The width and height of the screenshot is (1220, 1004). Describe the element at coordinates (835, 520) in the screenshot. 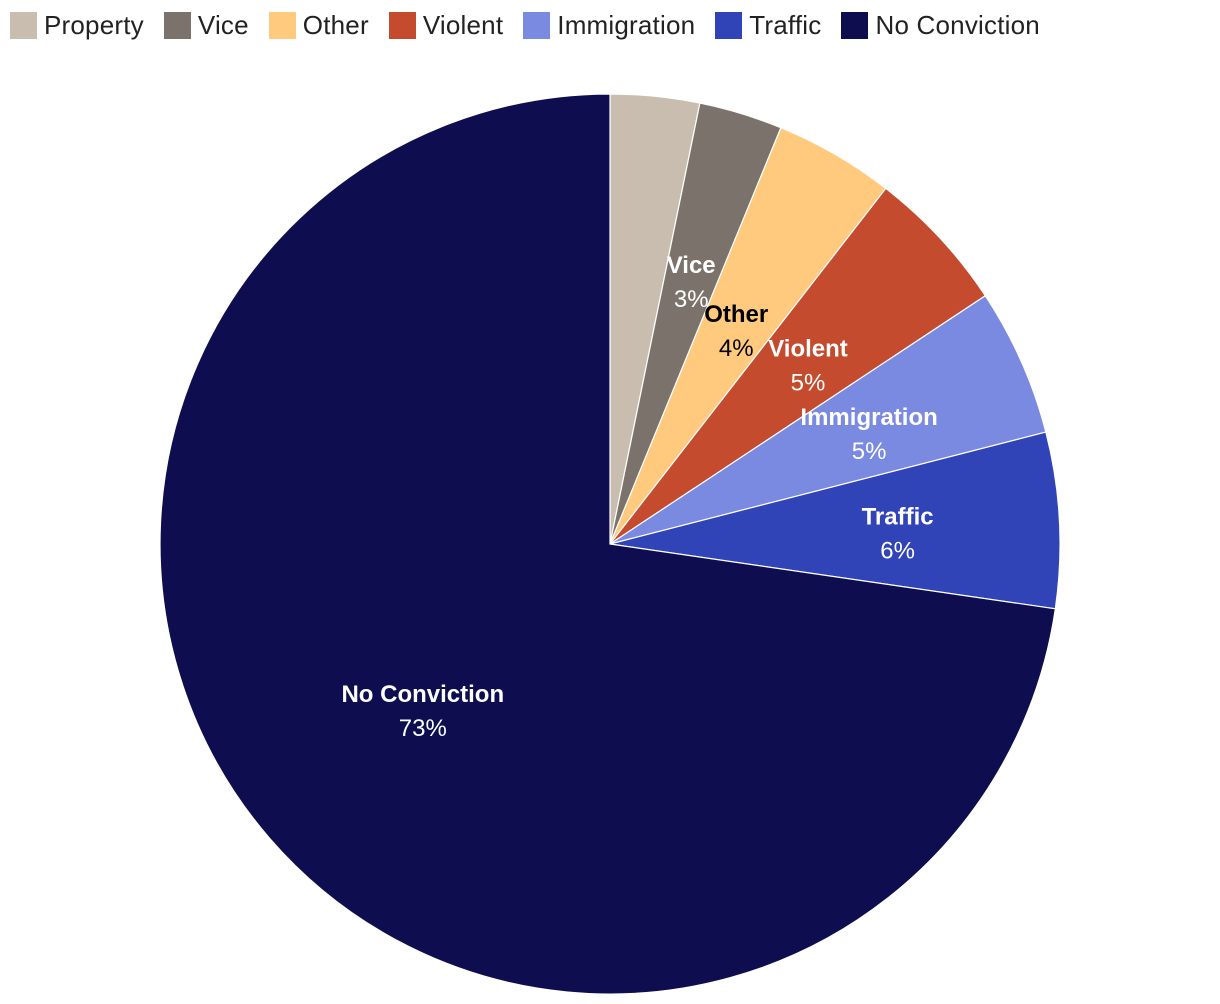

I see `pie-slice-traffic` at that location.